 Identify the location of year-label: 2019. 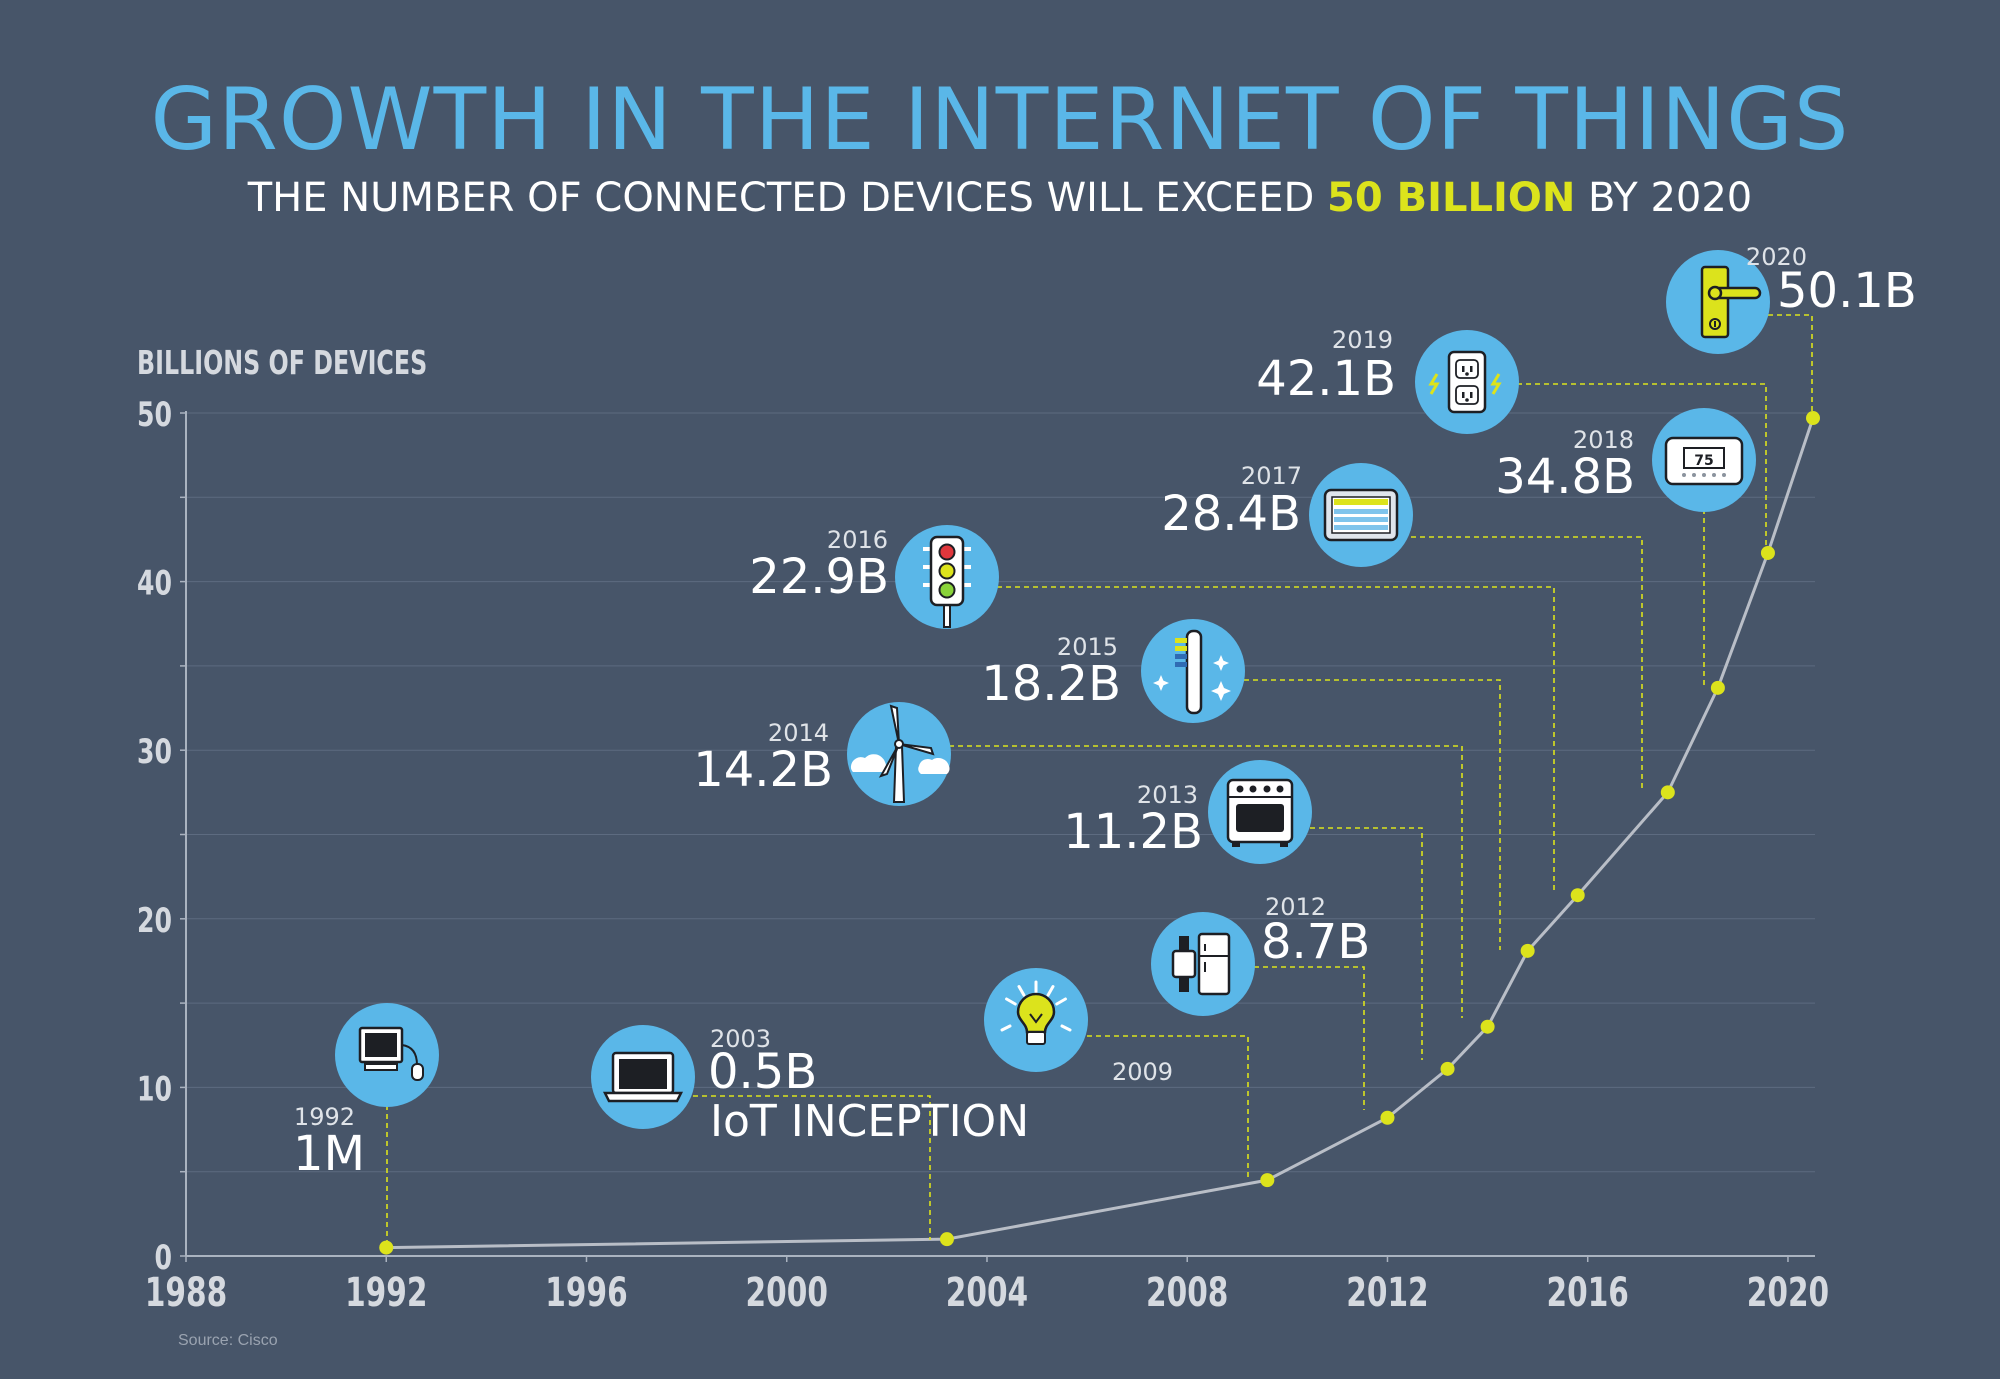
(1362, 340).